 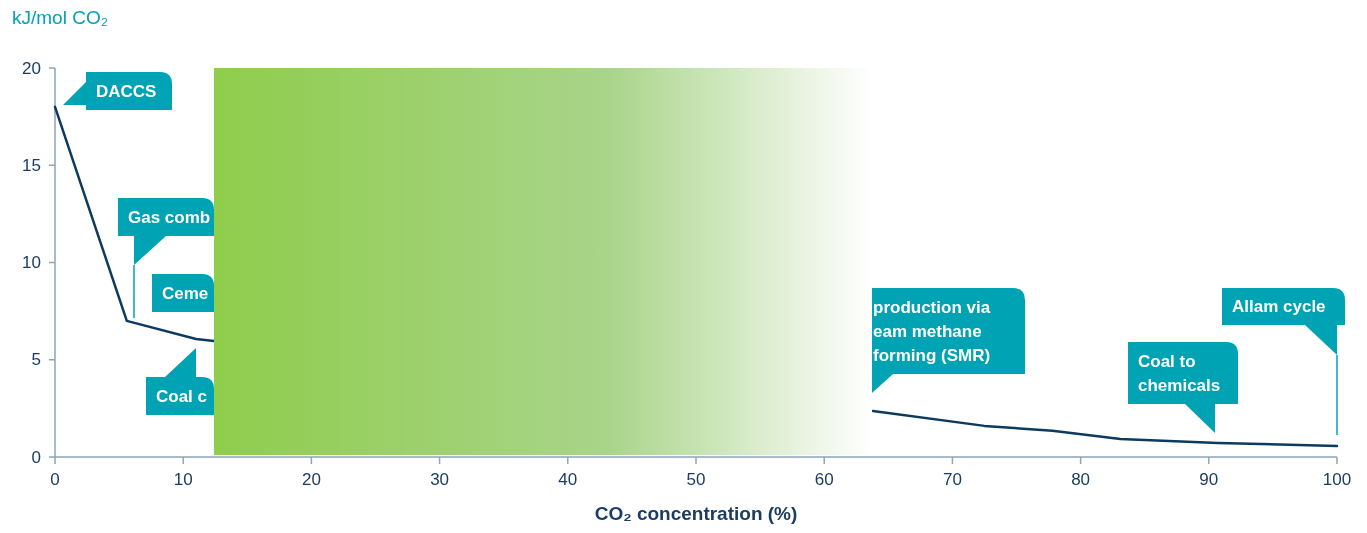 I want to click on annotation: Coal to chemicals, so click(x=1179, y=373).